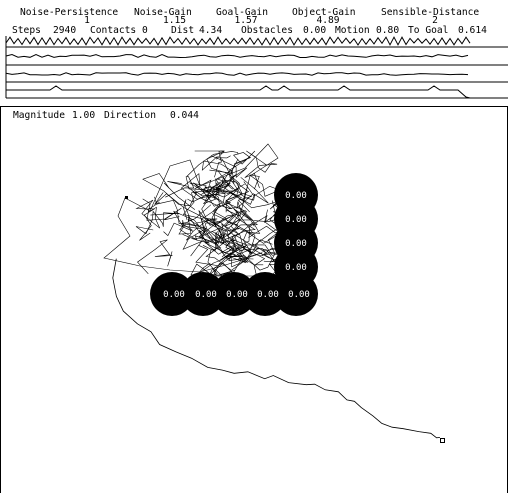 Image resolution: width=508 pixels, height=493 pixels. I want to click on steps-value: 2940, so click(65, 30).